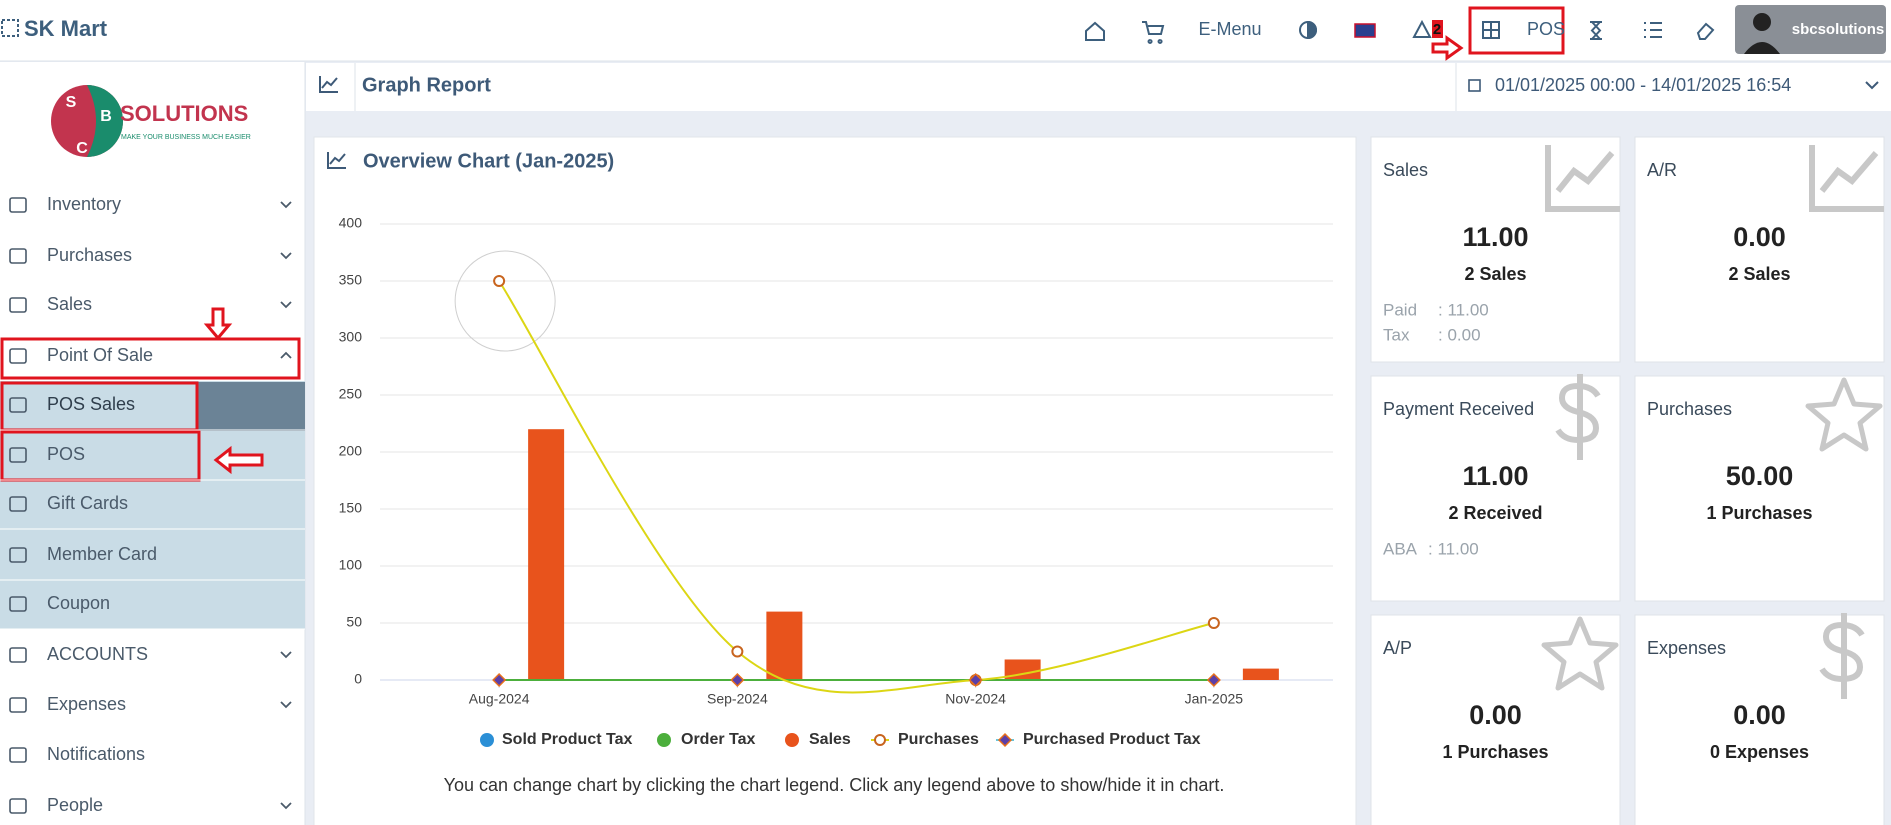  What do you see at coordinates (1643, 85) in the screenshot?
I see `date-range: 01/01/2025 00:00 - 14/01/2025 16:54` at bounding box center [1643, 85].